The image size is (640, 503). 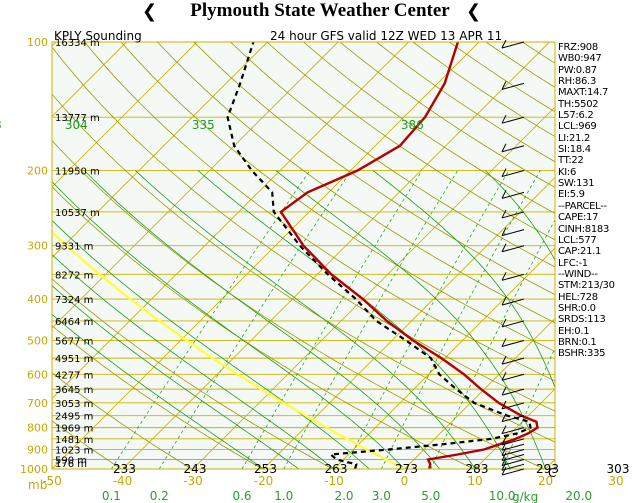 I want to click on index-item: PW:0.87, so click(x=577, y=70).